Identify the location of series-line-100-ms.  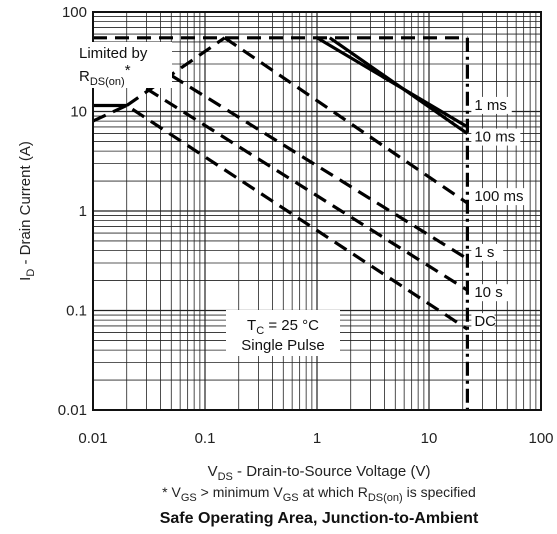
(346, 120).